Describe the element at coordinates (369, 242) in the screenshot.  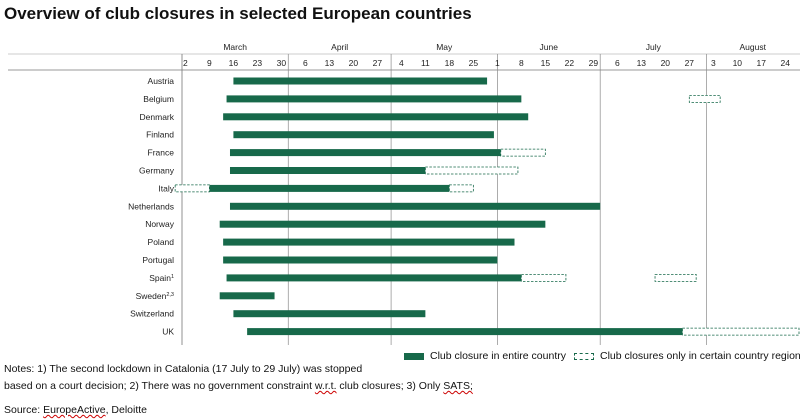
I see `bar-full-poland` at that location.